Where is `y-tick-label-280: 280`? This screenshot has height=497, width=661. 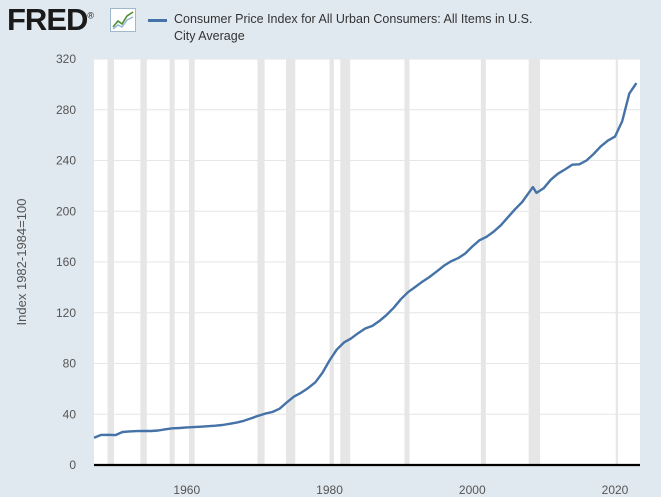
y-tick-label-280: 280 is located at coordinates (66, 110).